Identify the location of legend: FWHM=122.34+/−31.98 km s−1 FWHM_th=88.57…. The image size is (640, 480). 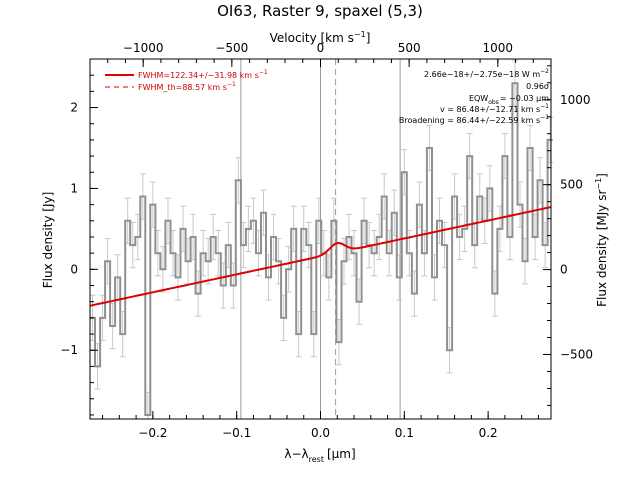
(186, 80).